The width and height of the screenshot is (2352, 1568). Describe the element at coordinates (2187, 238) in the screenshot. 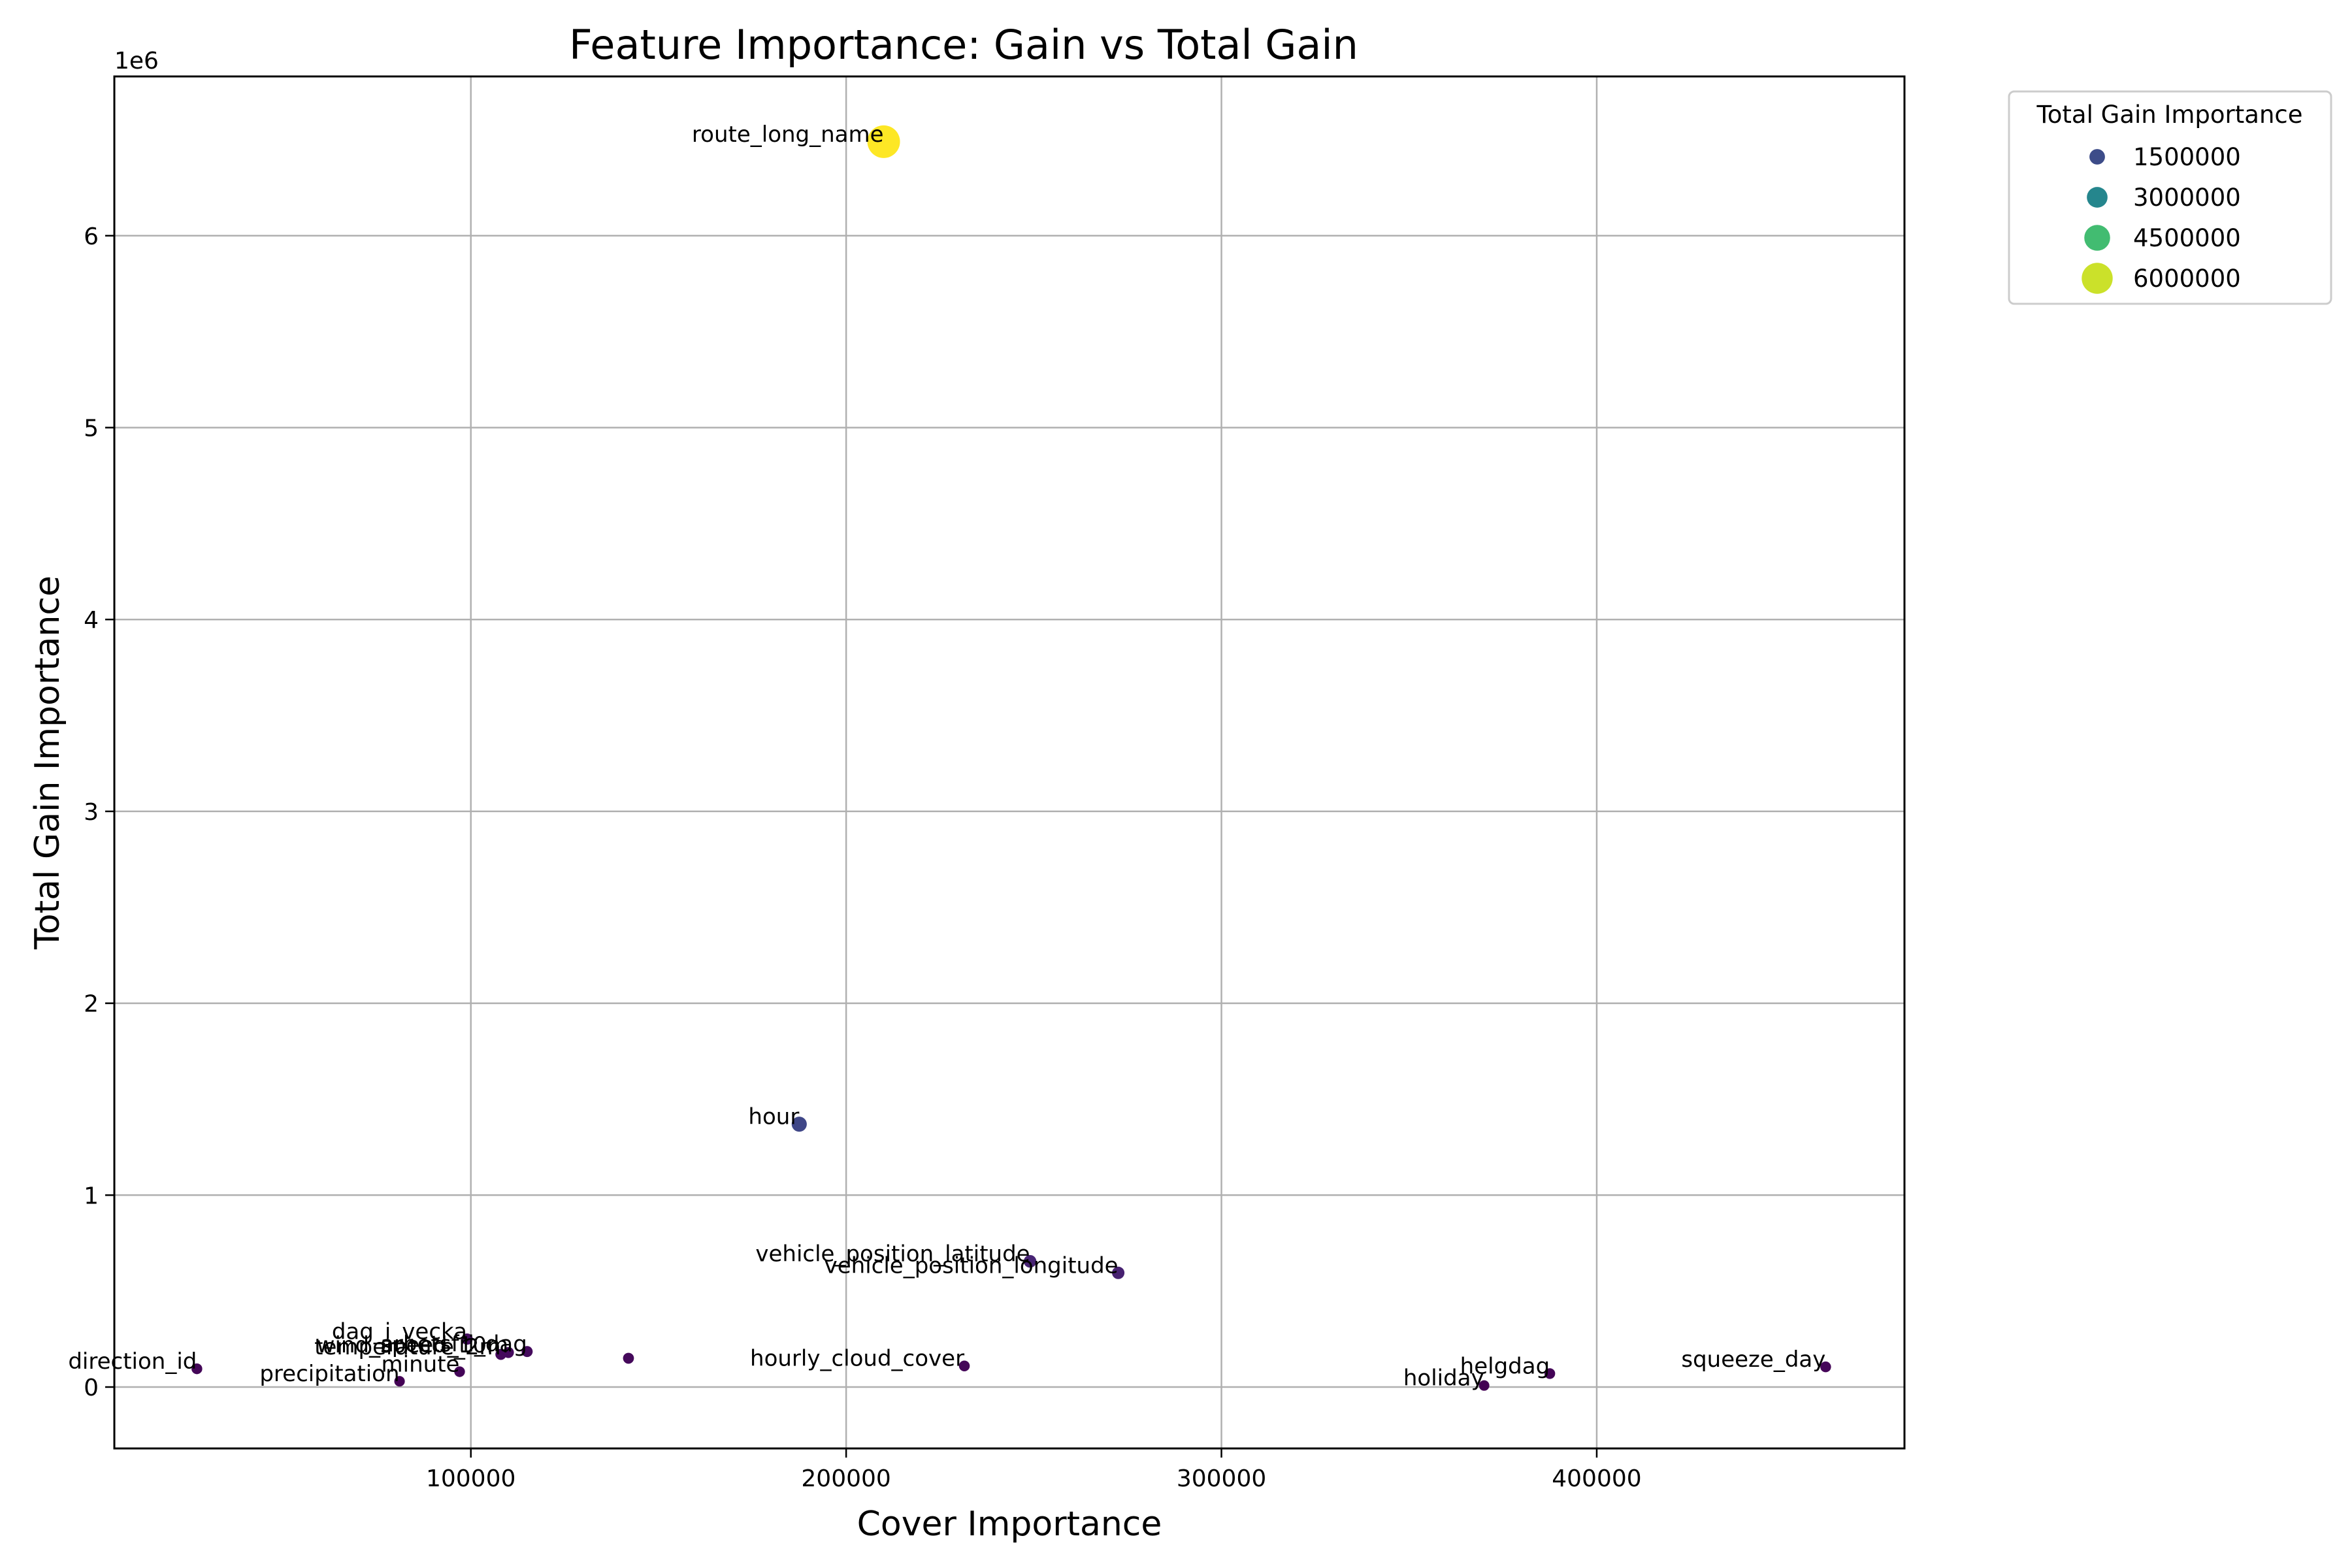

I see `legend-entry-label: 4500000` at that location.